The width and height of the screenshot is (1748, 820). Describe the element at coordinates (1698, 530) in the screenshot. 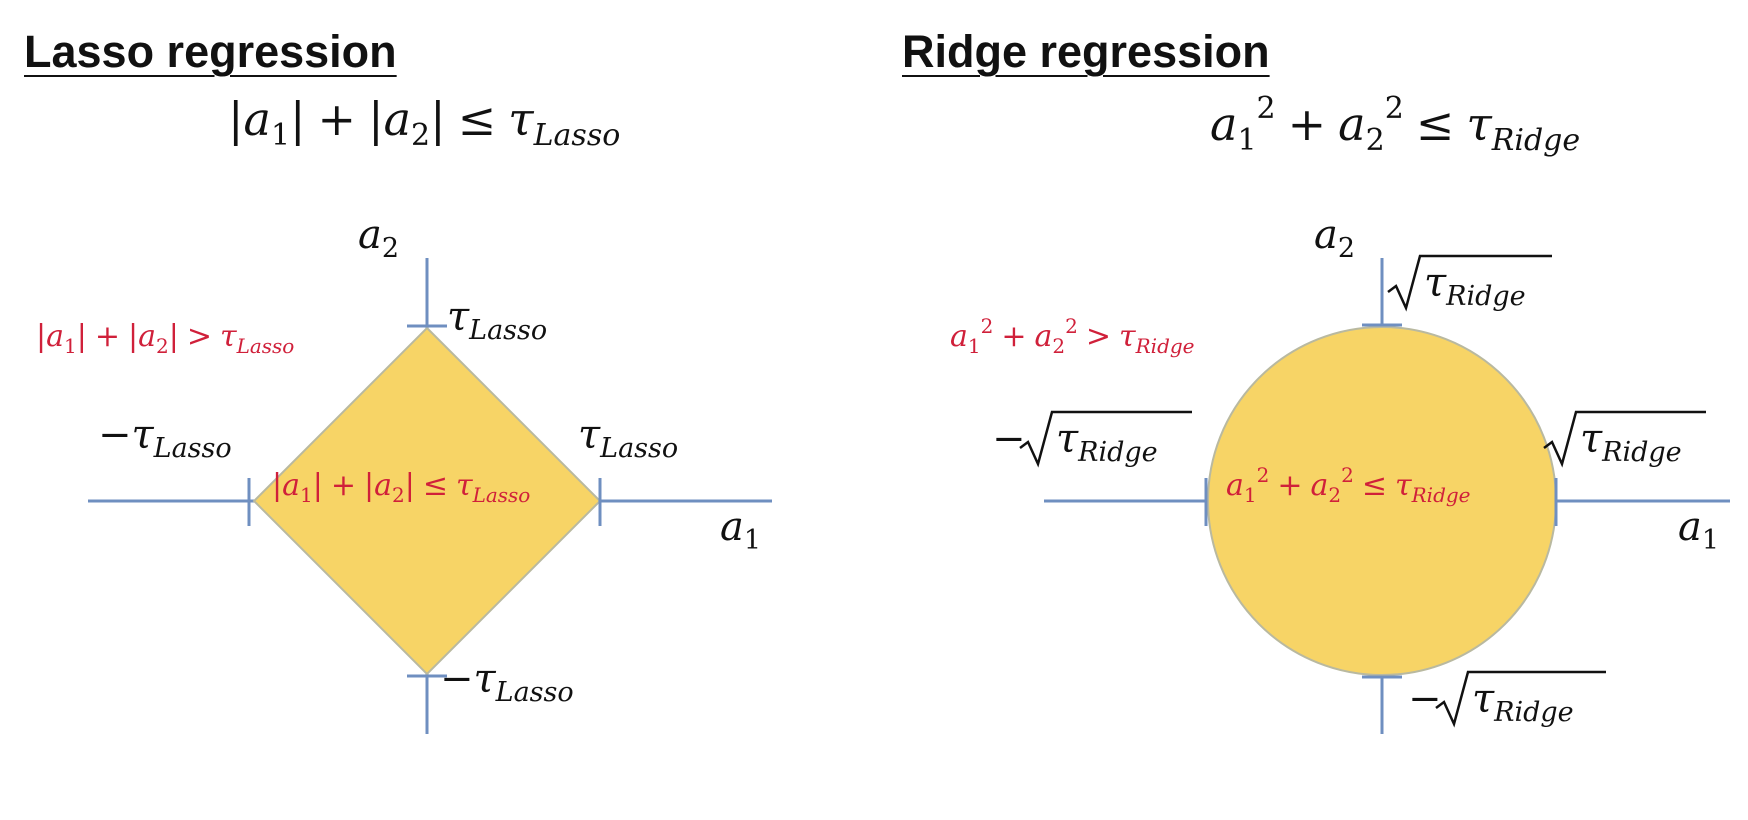

I see `ridge-axis-x-label: a1` at that location.